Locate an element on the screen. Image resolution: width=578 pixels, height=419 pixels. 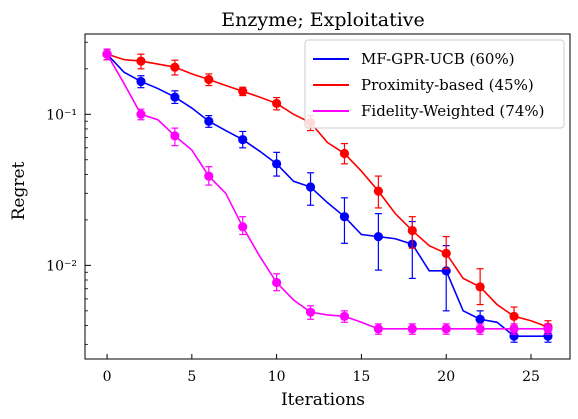
legend-label: Proximity-based (45%) is located at coordinates (447, 85).